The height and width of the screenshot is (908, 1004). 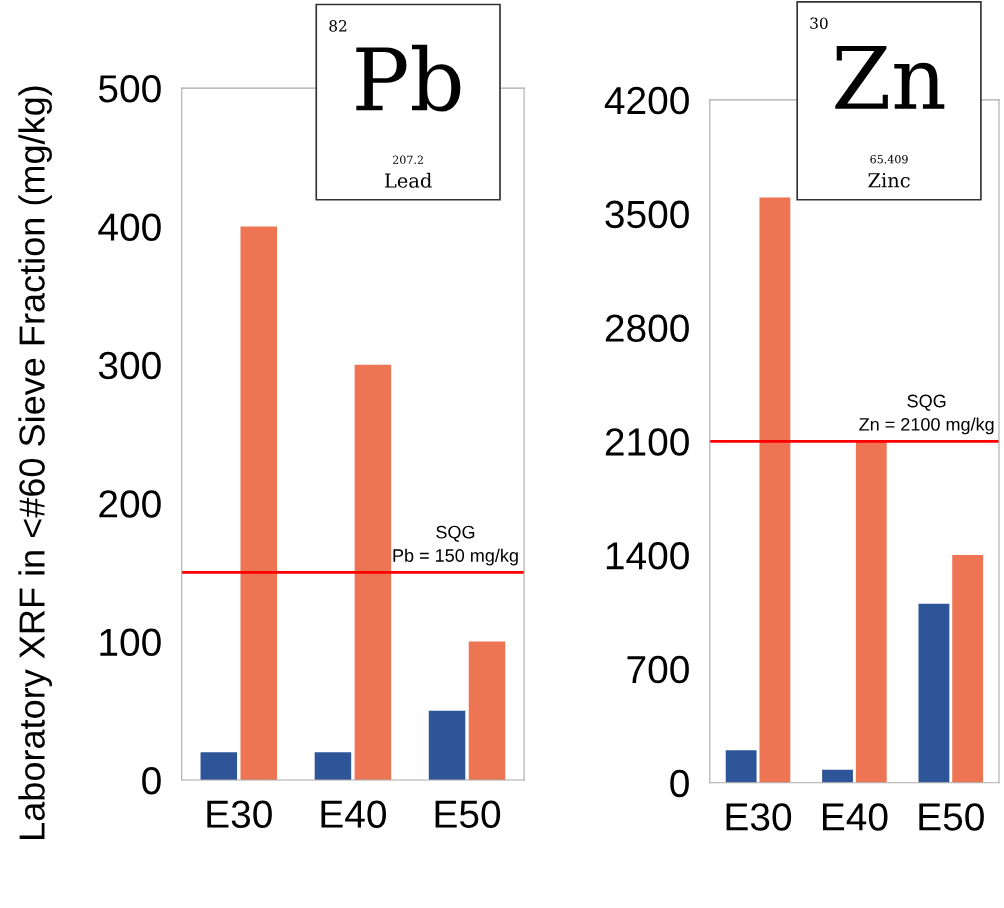 I want to click on annotation: Zinc, so click(x=889, y=180).